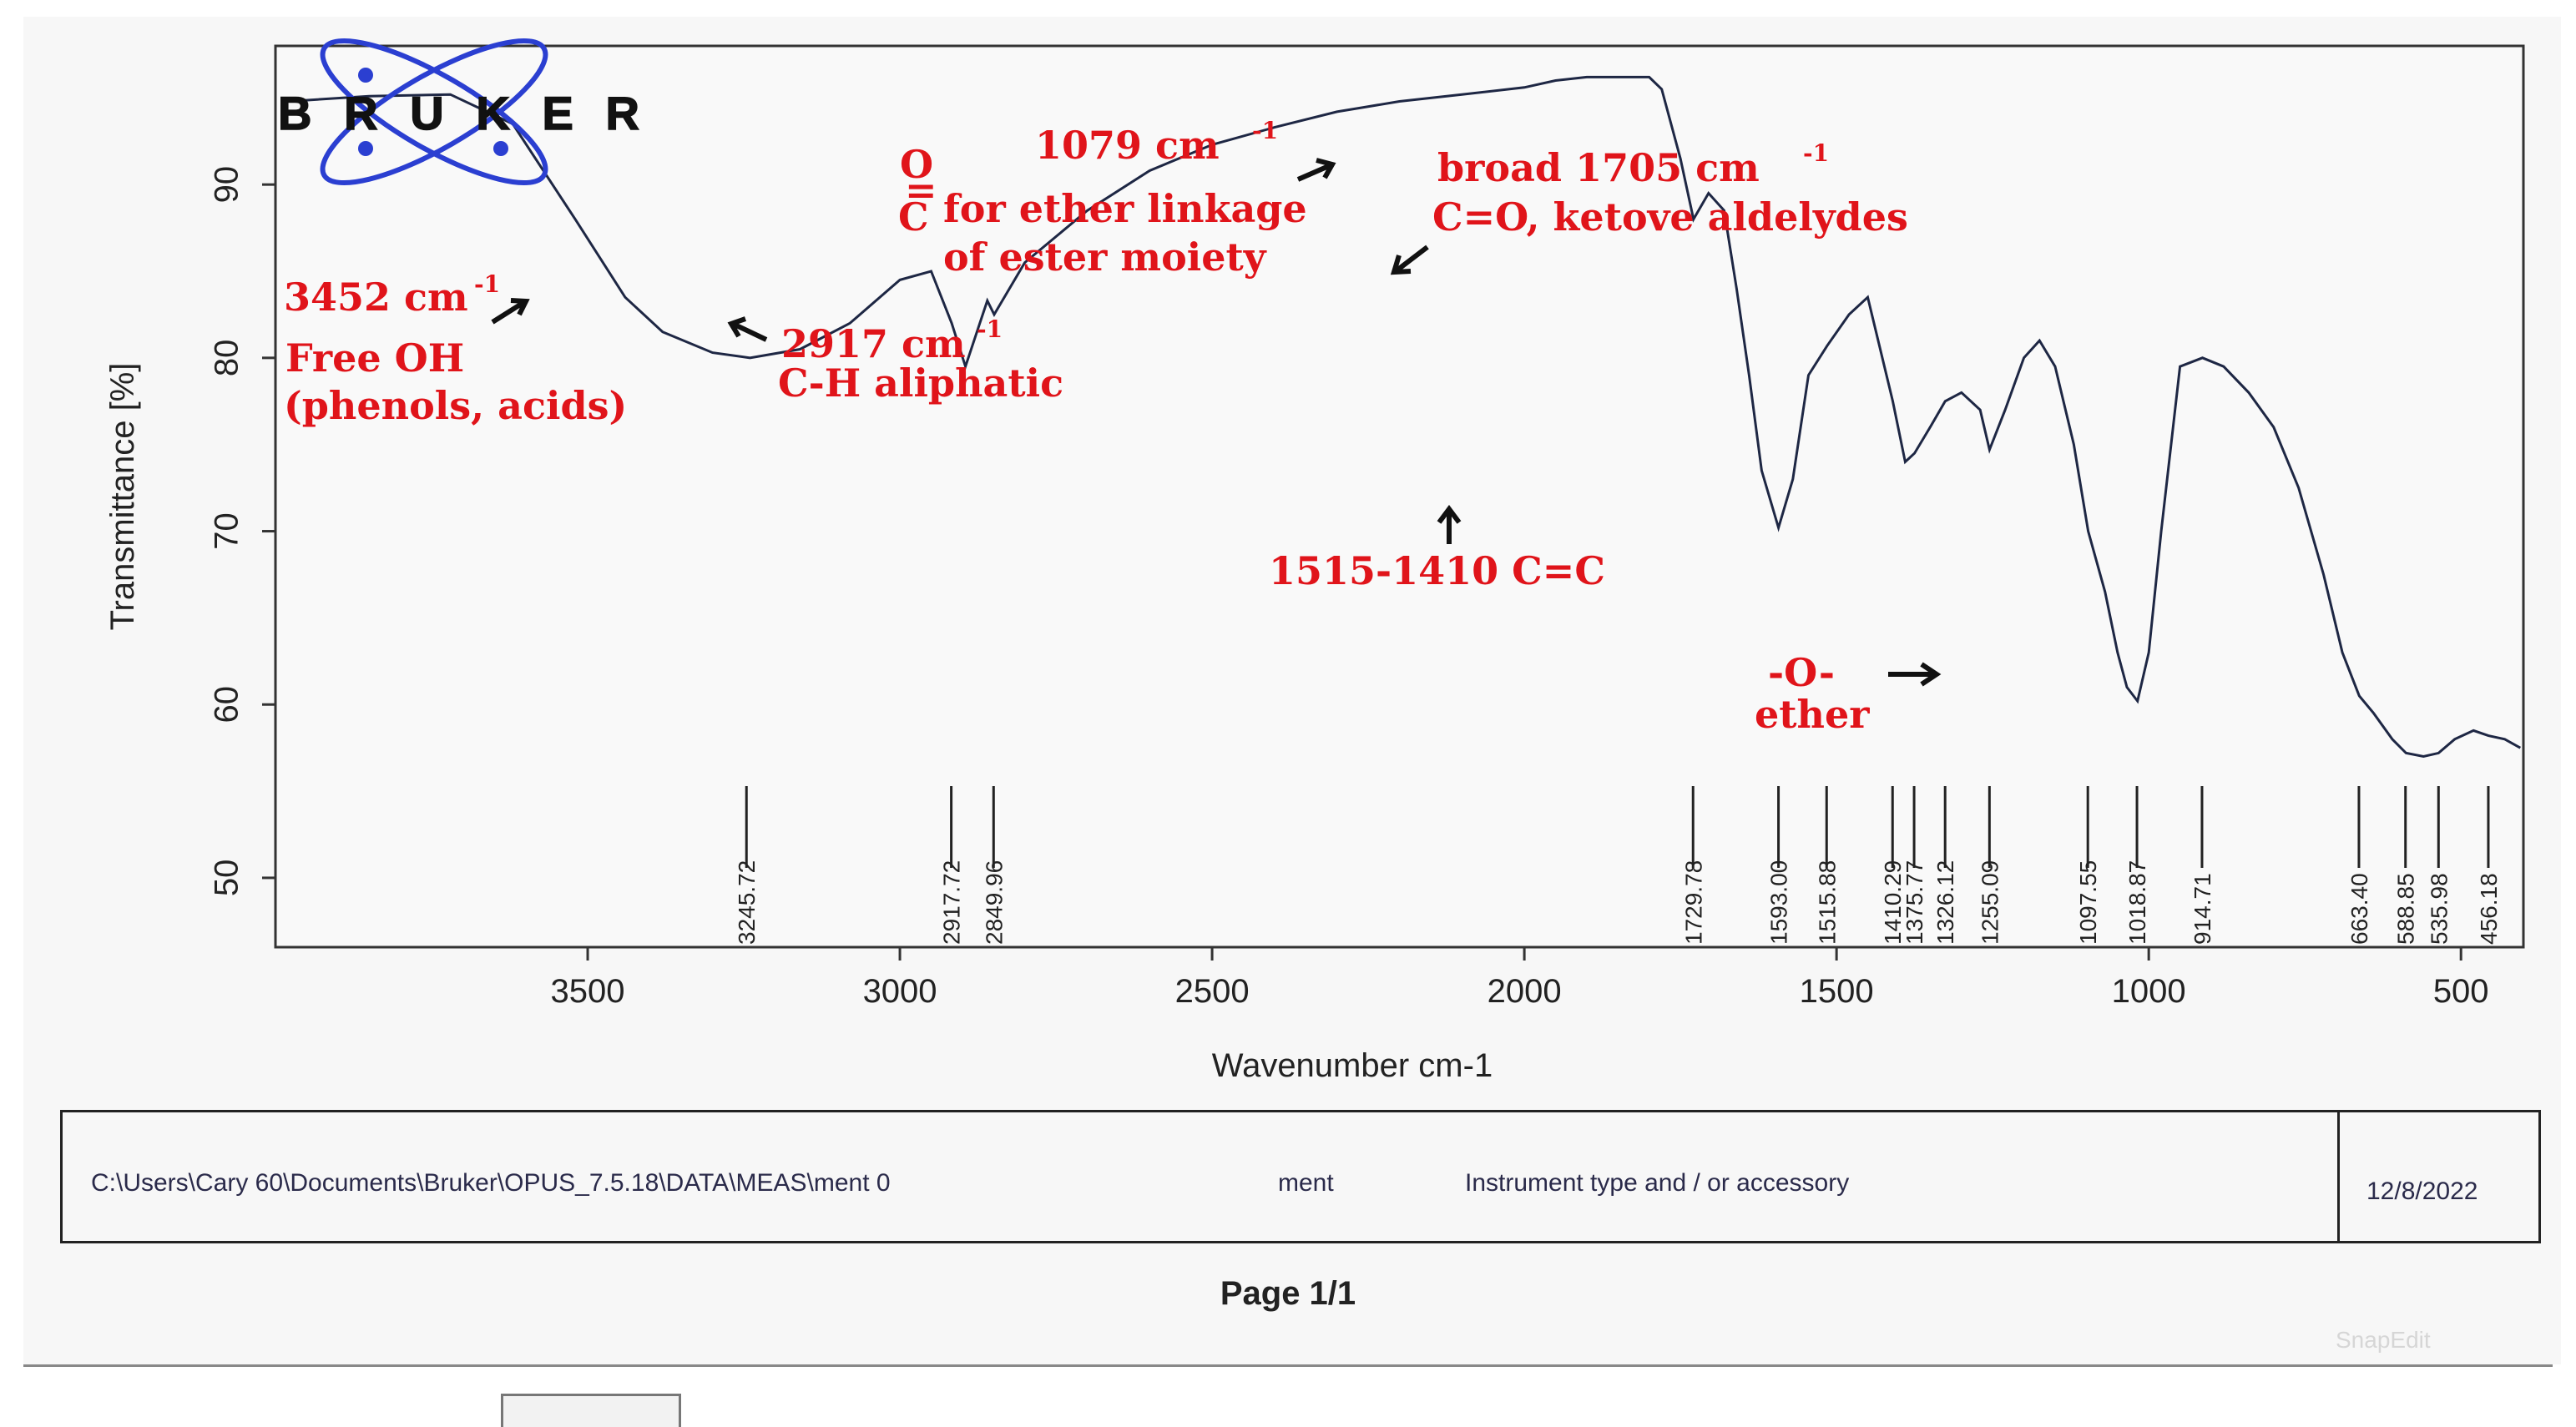  What do you see at coordinates (1802, 673) in the screenshot?
I see `ether-symbol: -O-` at bounding box center [1802, 673].